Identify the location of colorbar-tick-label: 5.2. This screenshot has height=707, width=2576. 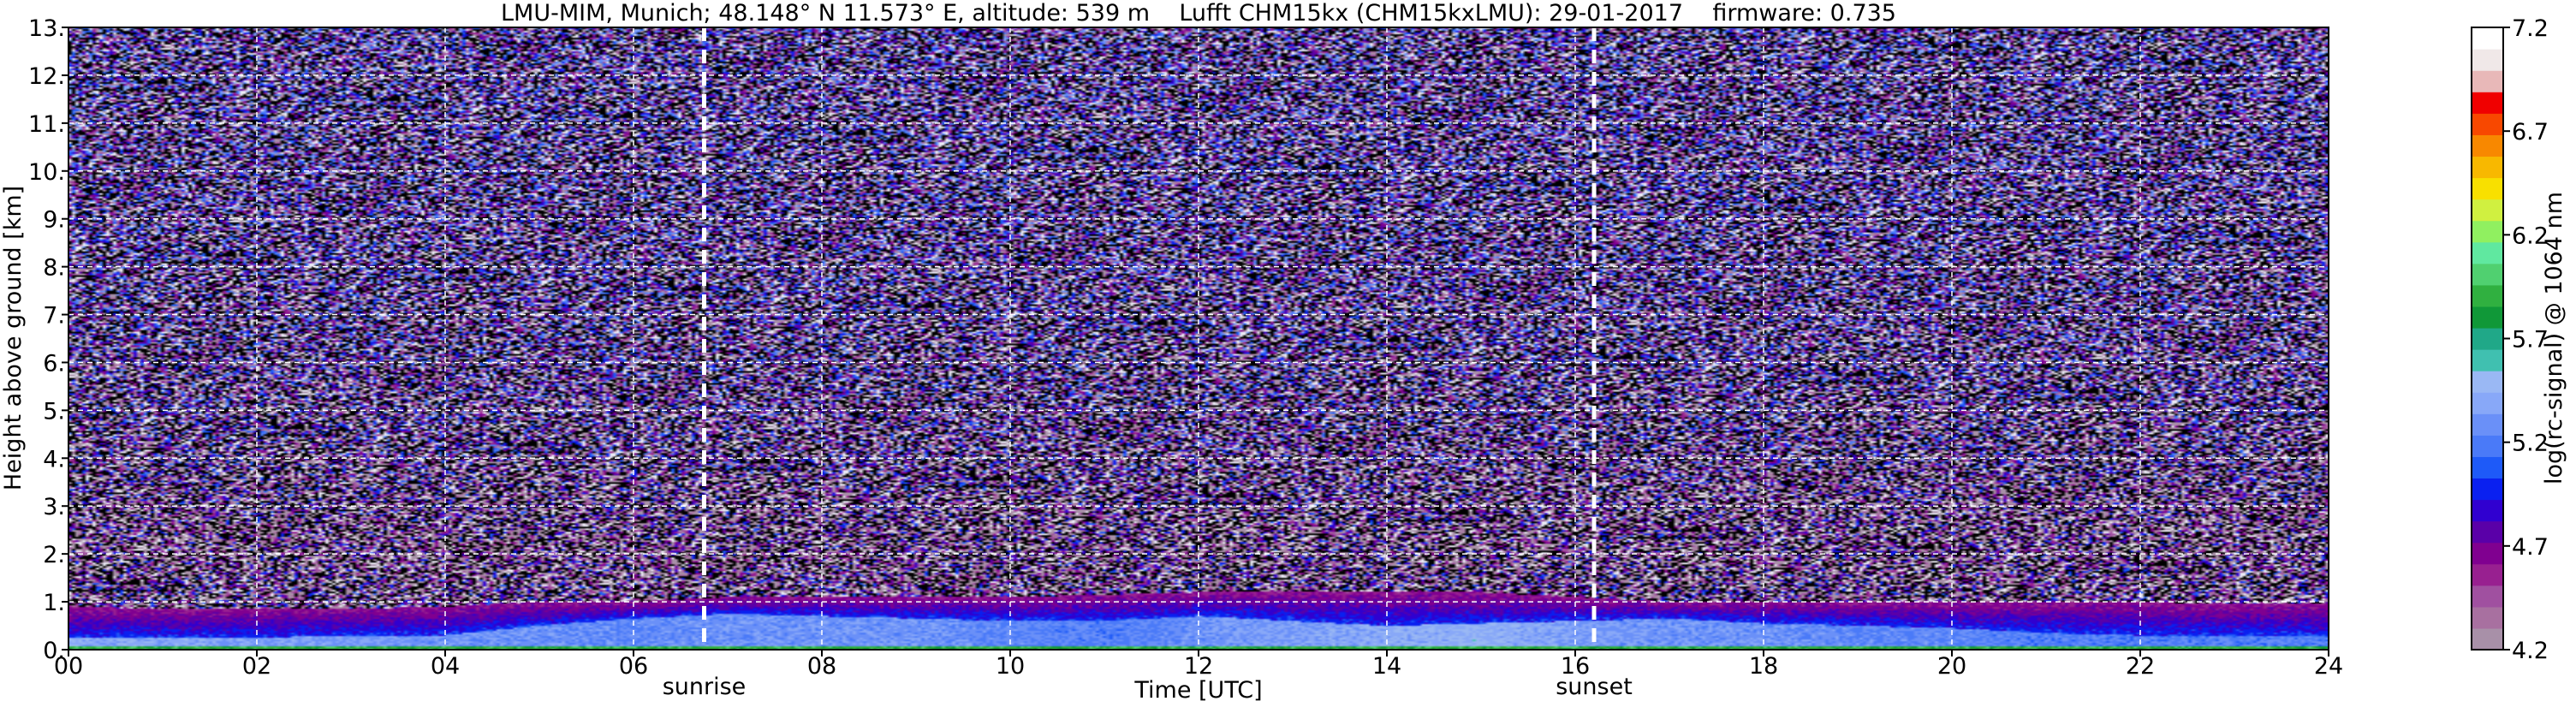
(2531, 444).